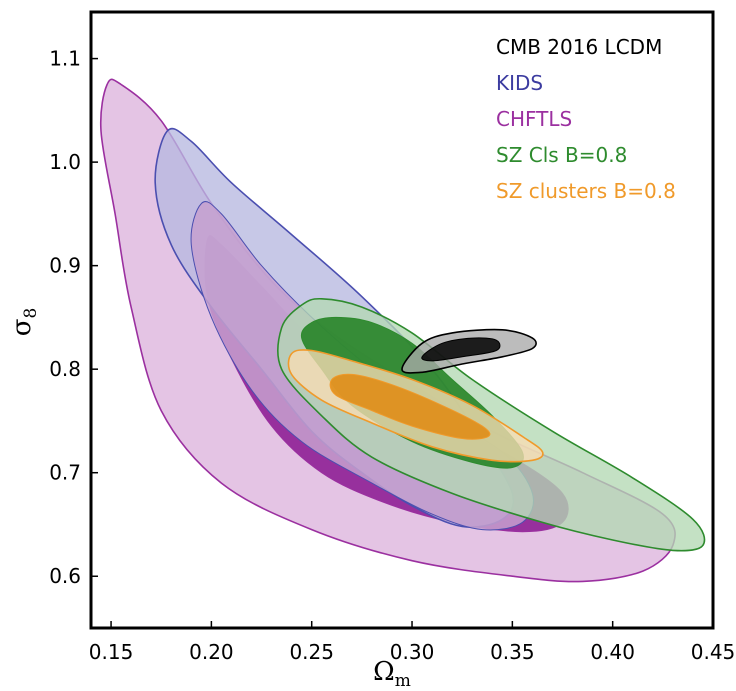  I want to click on y-axis-ticks: 0.6 0.7 0.8 0.9 1.0 1.1, so click(73, 317).